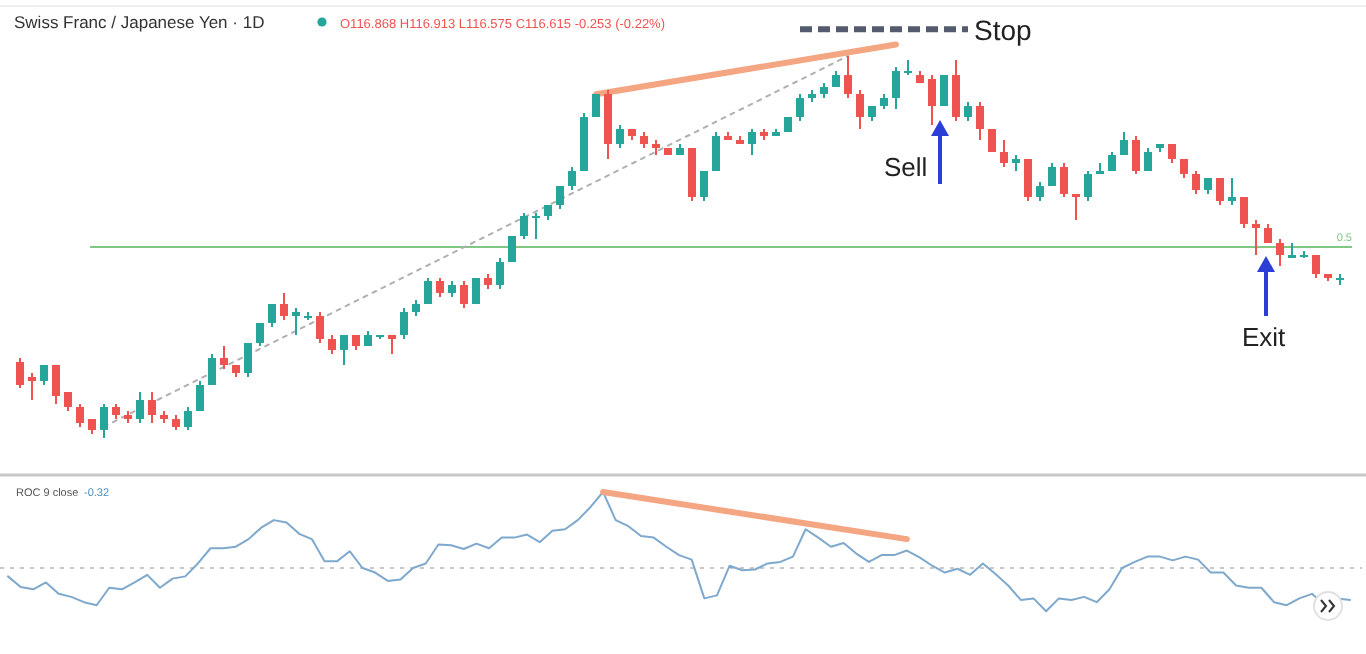 The image size is (1366, 654). What do you see at coordinates (1003, 30) in the screenshot?
I see `text: Stop` at bounding box center [1003, 30].